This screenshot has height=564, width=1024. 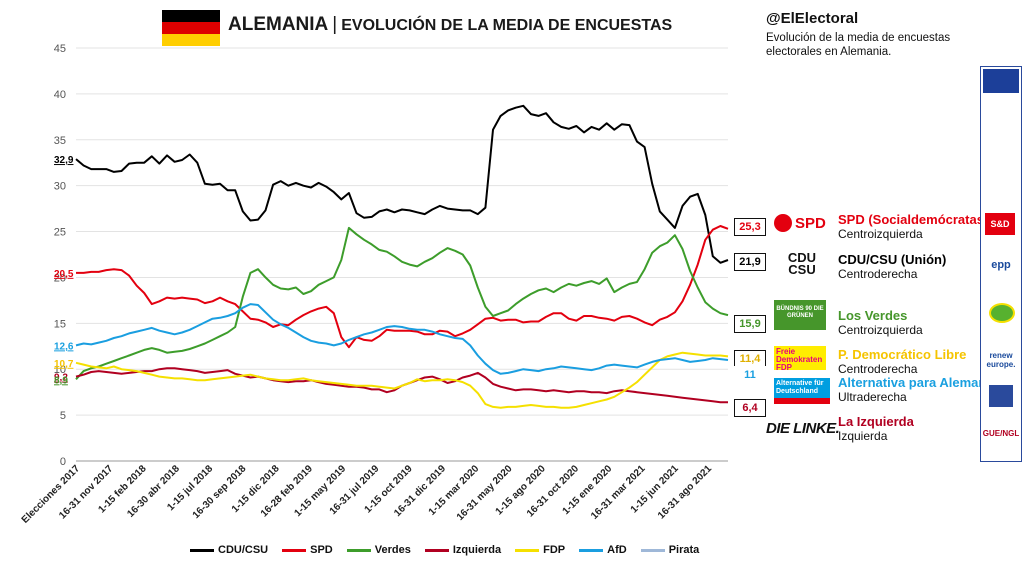 What do you see at coordinates (878, 369) in the screenshot?
I see `party-side-fdp: Centroderecha` at bounding box center [878, 369].